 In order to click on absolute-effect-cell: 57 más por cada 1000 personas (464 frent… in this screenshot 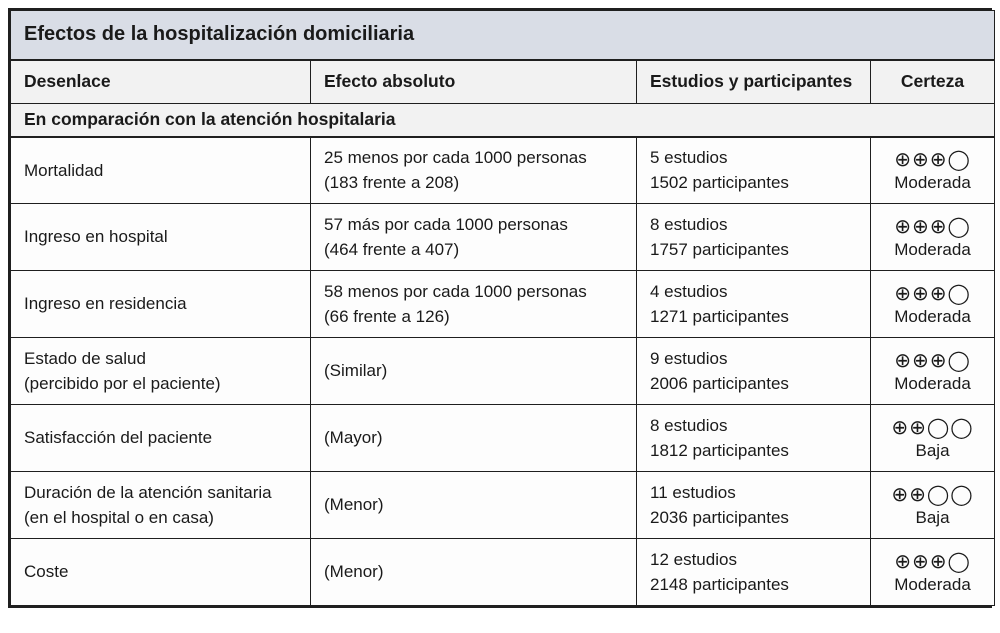, I will do `click(473, 237)`.